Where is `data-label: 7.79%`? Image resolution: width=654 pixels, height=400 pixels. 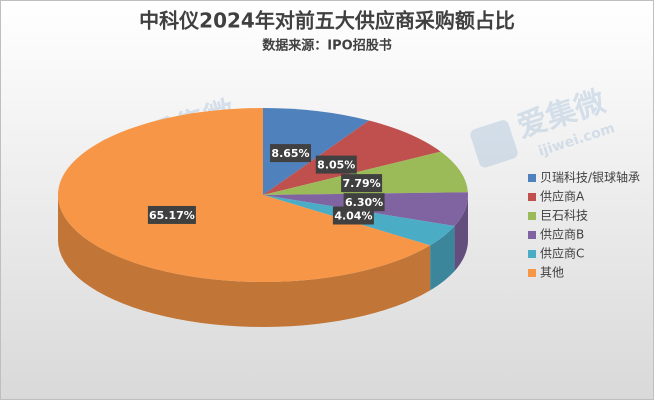
data-label: 7.79% is located at coordinates (362, 183).